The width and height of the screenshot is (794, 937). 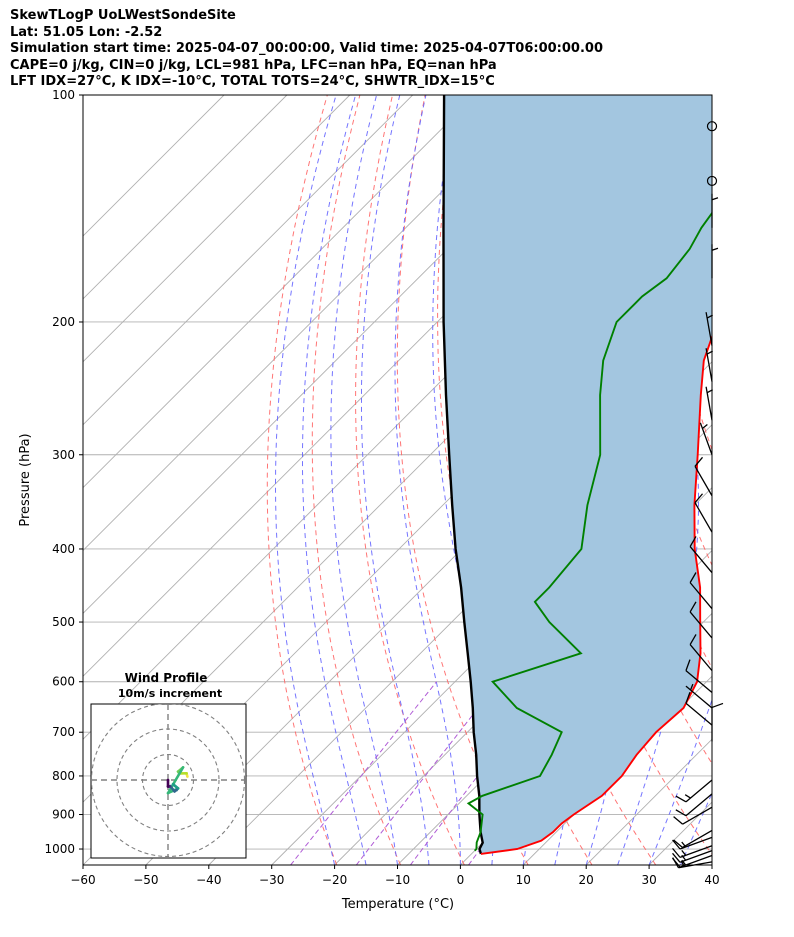 What do you see at coordinates (25, 479) in the screenshot?
I see `y-axis-label: Pressure (hPa)` at bounding box center [25, 479].